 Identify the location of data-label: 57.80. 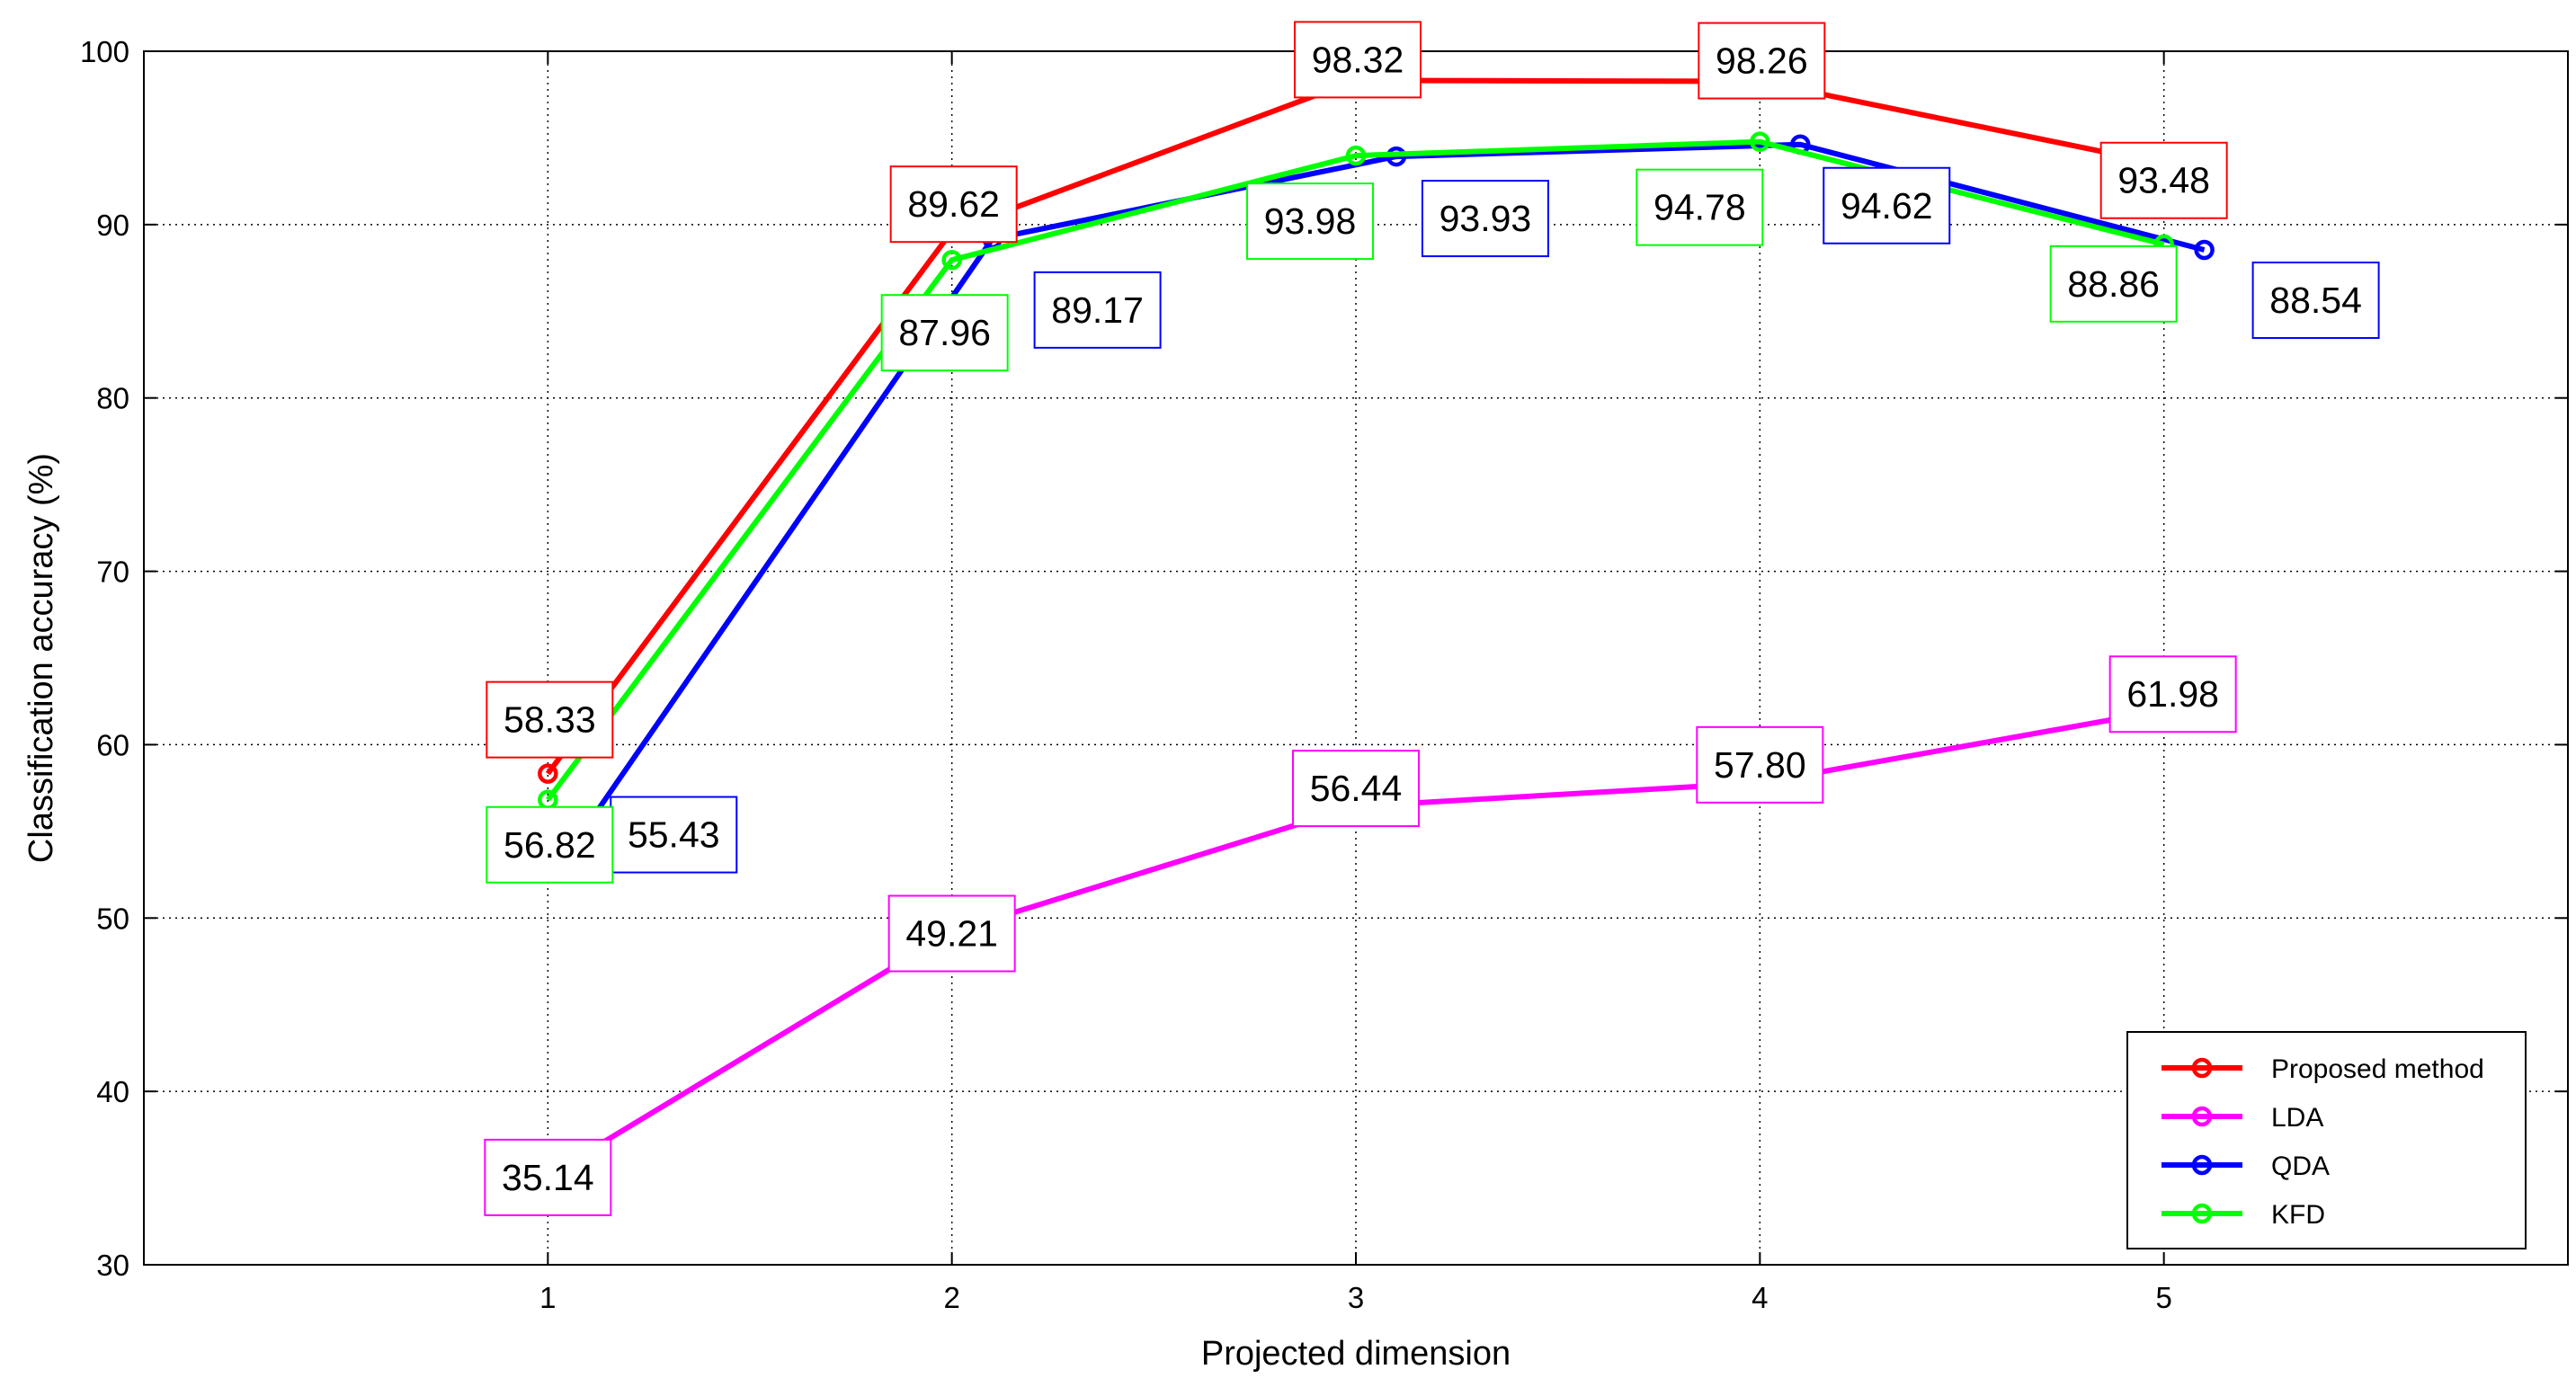
(1760, 765).